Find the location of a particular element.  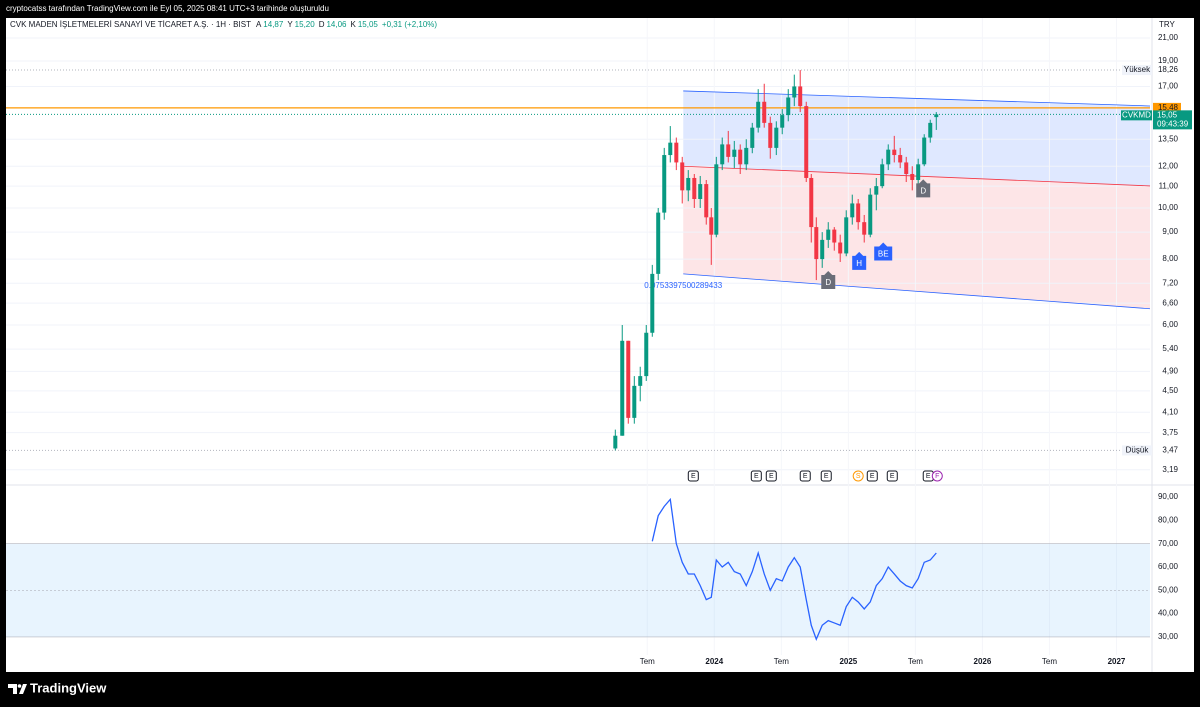

change: +0,31 (+2,10%) is located at coordinates (409, 24).